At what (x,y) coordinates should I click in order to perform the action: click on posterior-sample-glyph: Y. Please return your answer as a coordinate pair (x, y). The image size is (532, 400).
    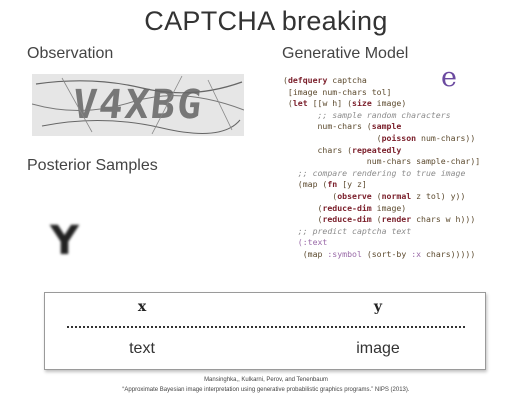
    Looking at the image, I should click on (64, 241).